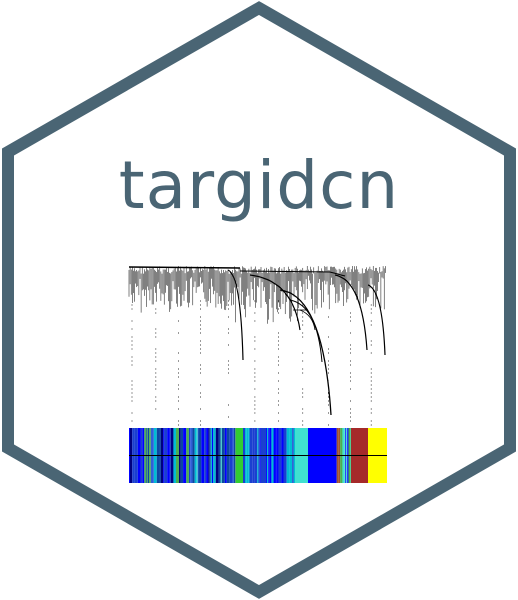  Describe the element at coordinates (257, 346) in the screenshot. I see `dendrogram-icon` at that location.